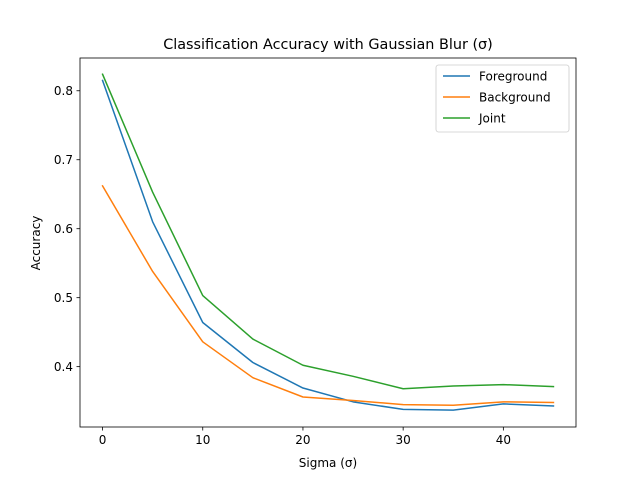  I want to click on y-axis-label: Accuracy, so click(36, 243).